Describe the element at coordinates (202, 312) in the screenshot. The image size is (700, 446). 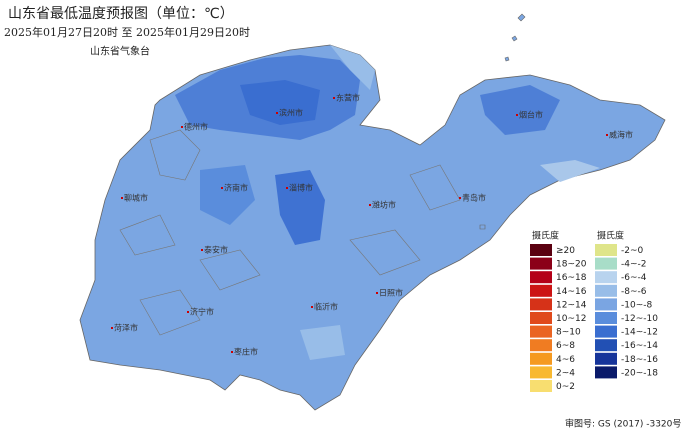
I see `city-label: 济宁市` at that location.